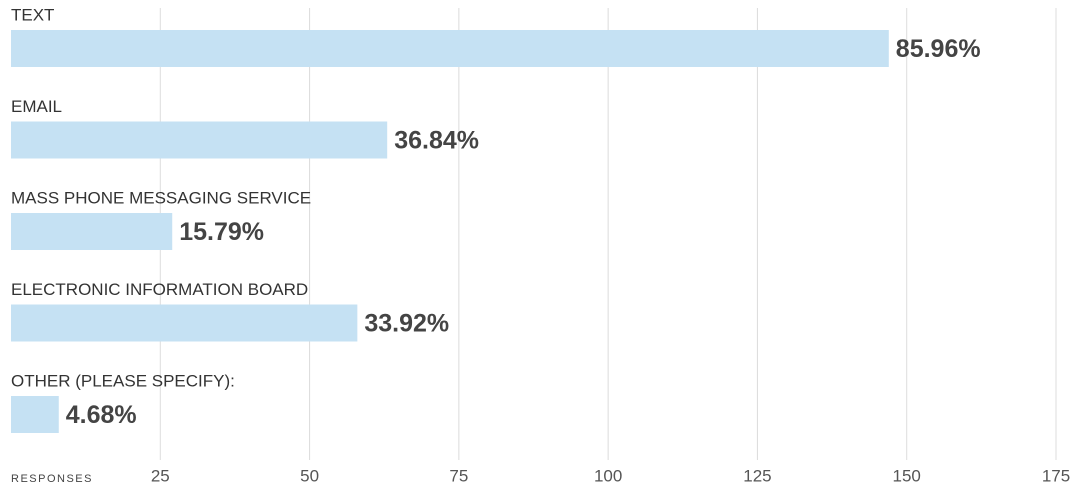 The width and height of the screenshot is (1074, 489). Describe the element at coordinates (221, 232) in the screenshot. I see `value-label: 15.79%` at that location.